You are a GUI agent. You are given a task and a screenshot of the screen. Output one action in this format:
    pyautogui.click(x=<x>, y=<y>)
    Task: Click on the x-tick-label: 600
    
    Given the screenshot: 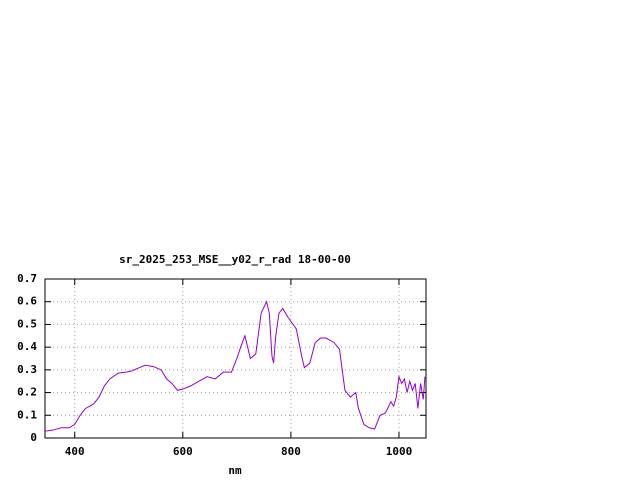 What is the action you would take?
    pyautogui.click(x=183, y=451)
    